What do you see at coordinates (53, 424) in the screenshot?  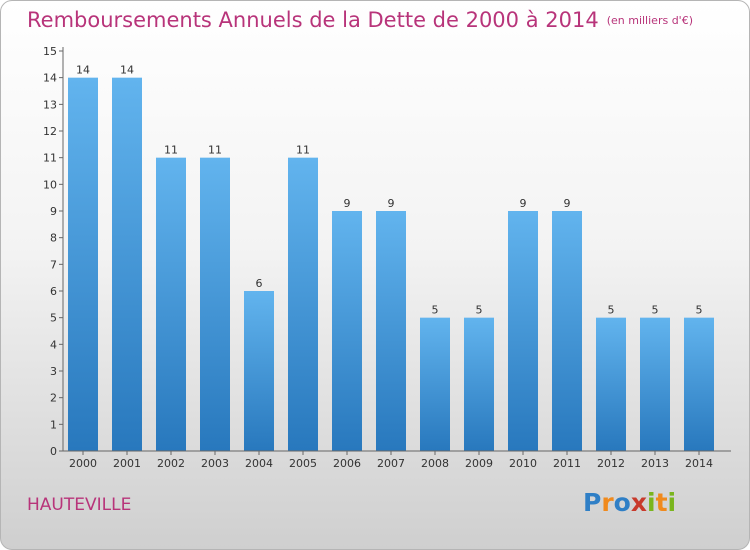 I see `y-tick-label: 1` at bounding box center [53, 424].